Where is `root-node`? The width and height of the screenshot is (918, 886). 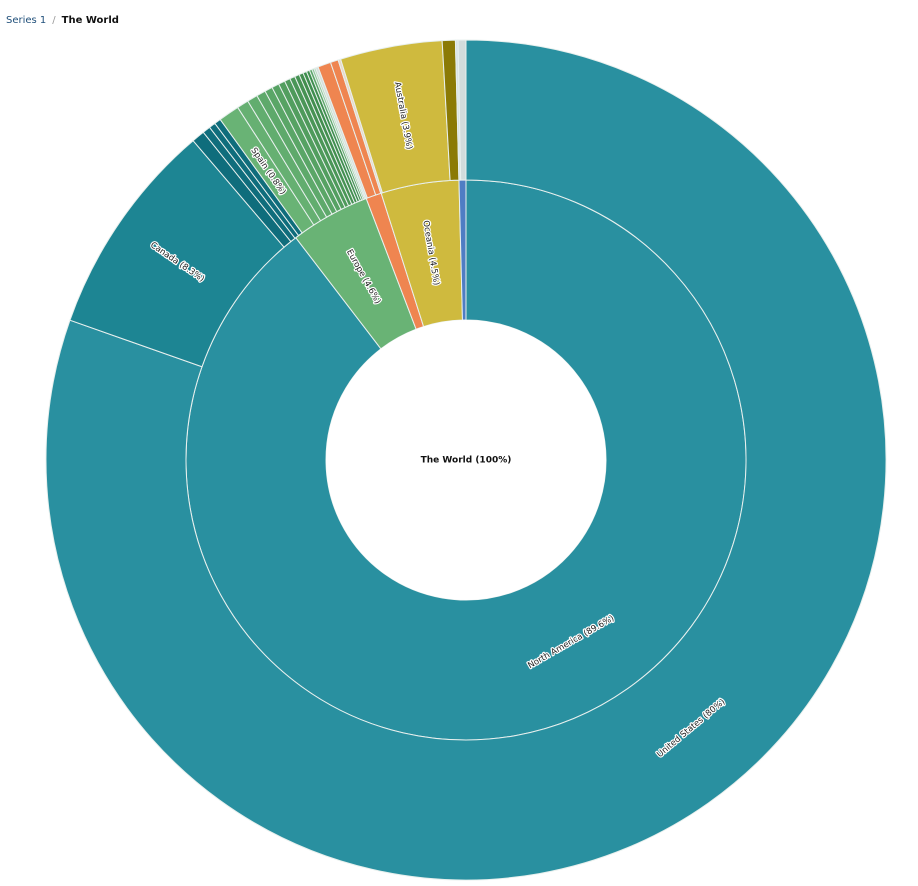
root-node is located at coordinates (466, 460).